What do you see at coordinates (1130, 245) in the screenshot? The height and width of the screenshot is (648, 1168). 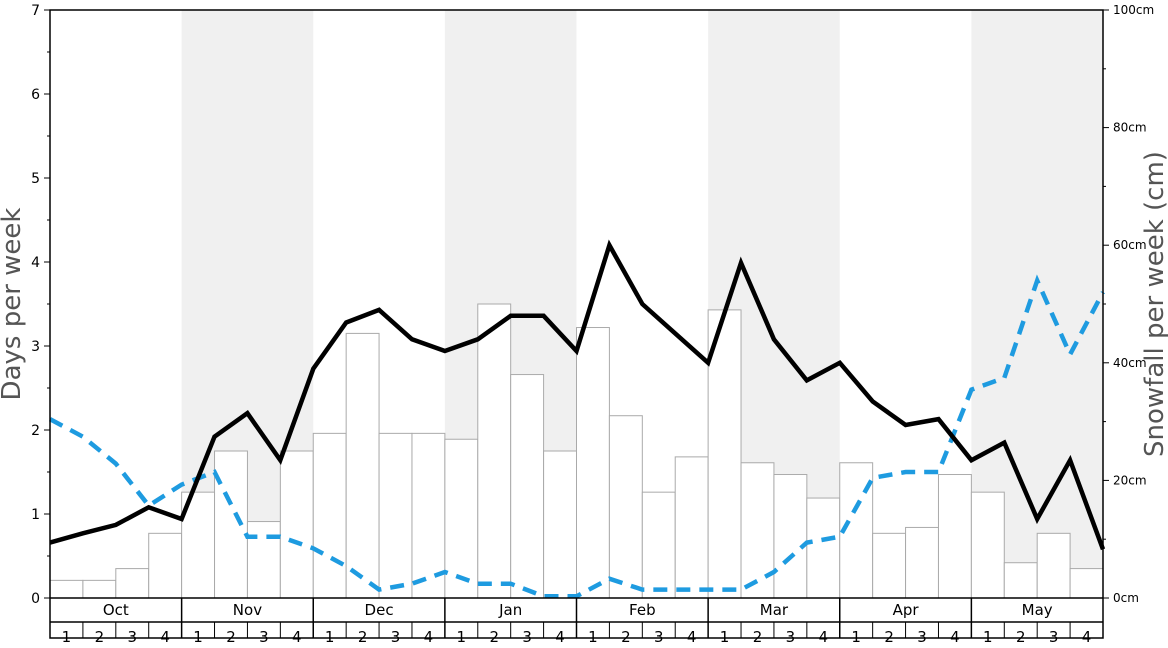 I see `right-tick-label: 60cm` at bounding box center [1130, 245].